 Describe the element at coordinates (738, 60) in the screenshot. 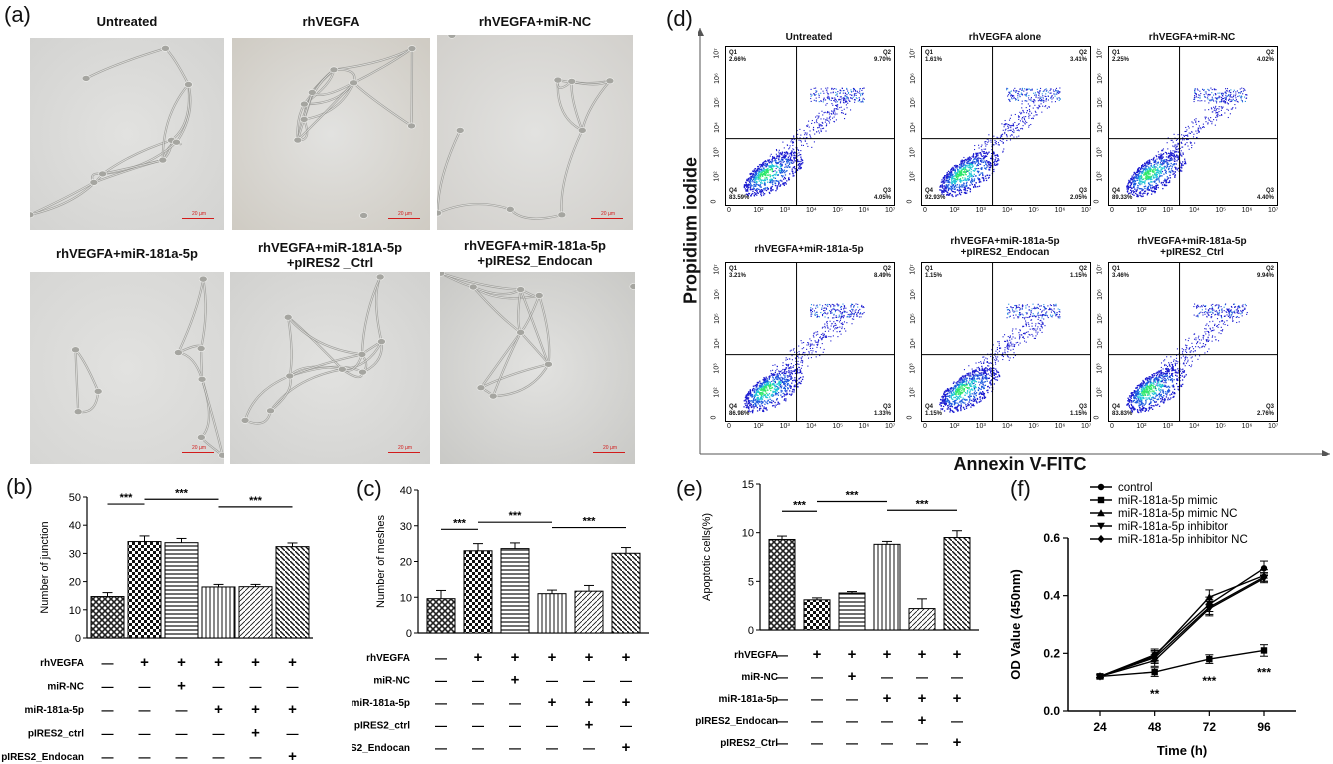

I see `quadrant-percentage: 2.66%` at that location.